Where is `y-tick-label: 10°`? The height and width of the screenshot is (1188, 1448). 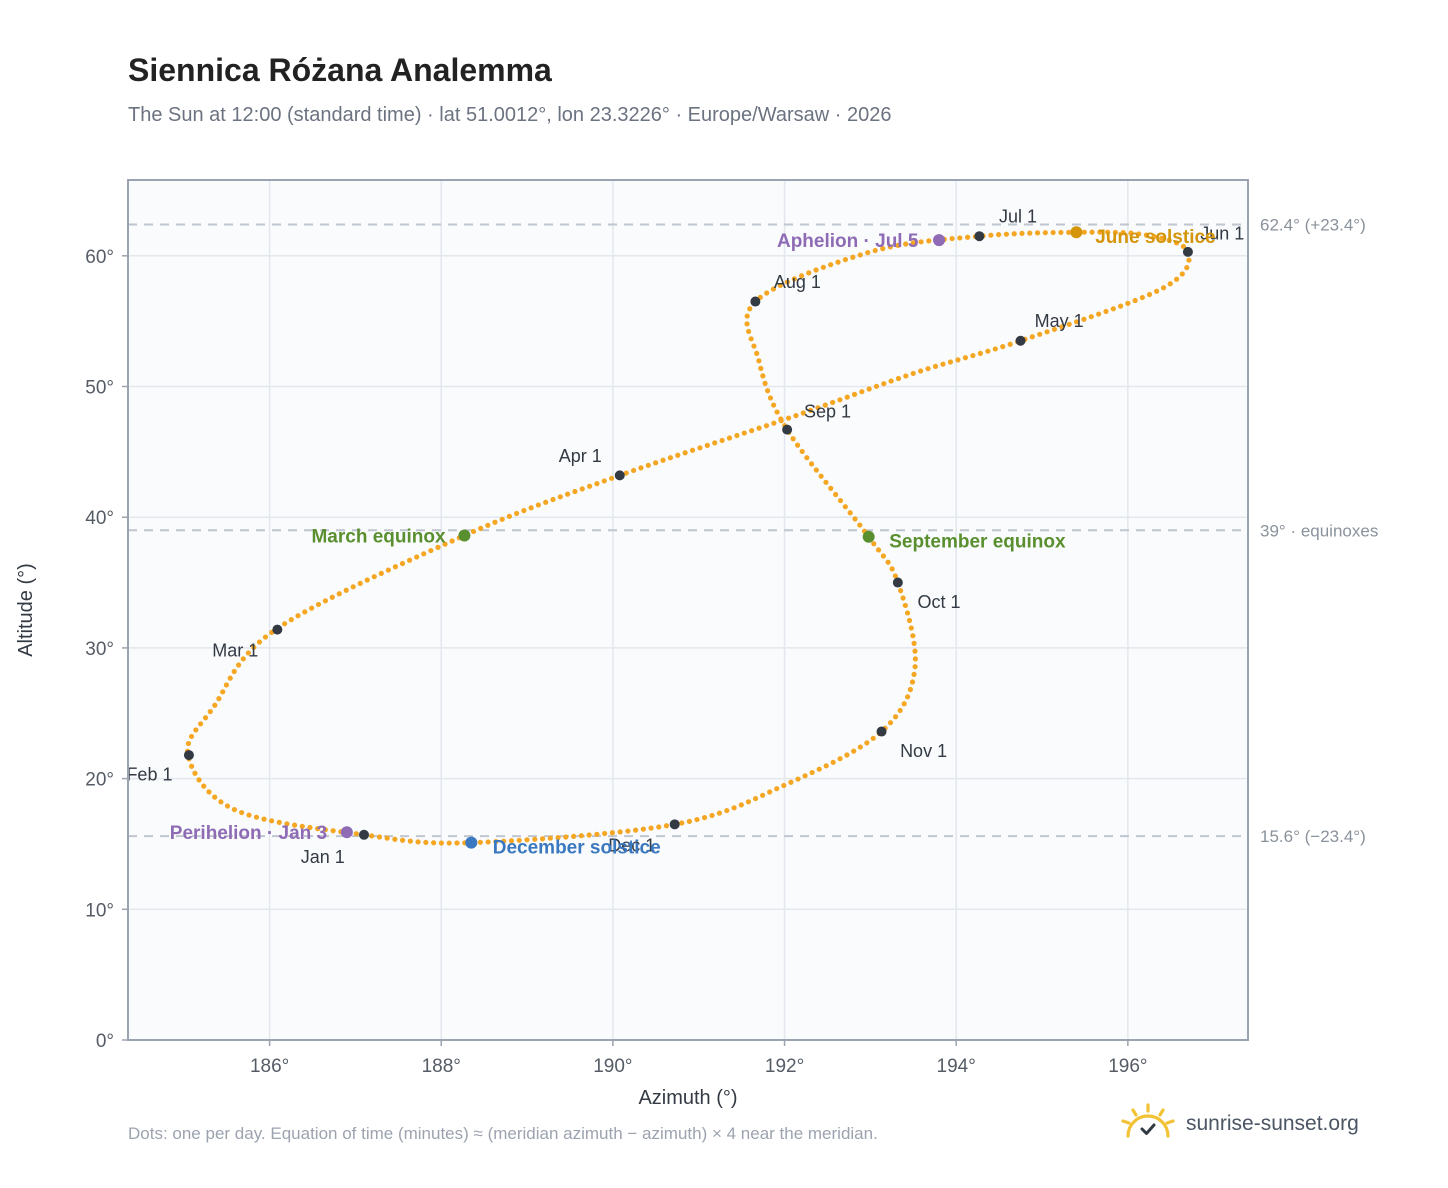 y-tick-label: 10° is located at coordinates (99, 910).